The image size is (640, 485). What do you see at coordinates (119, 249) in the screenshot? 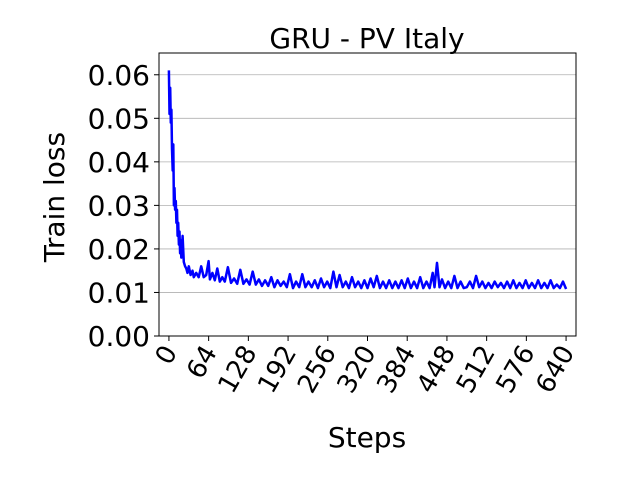
I see `y-tick-label: 0.02` at bounding box center [119, 249].